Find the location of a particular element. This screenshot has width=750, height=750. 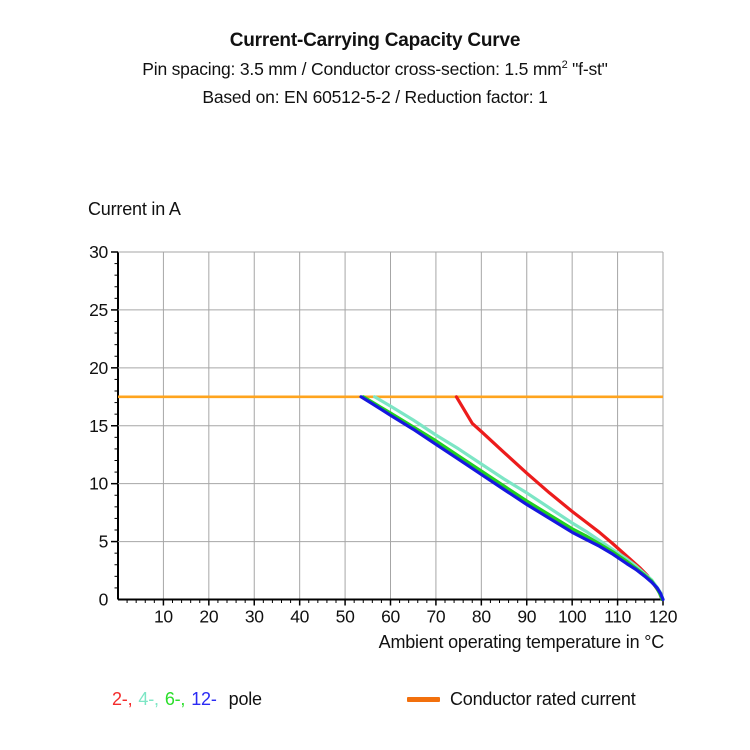

x-tick-label: 80 is located at coordinates (481, 617).